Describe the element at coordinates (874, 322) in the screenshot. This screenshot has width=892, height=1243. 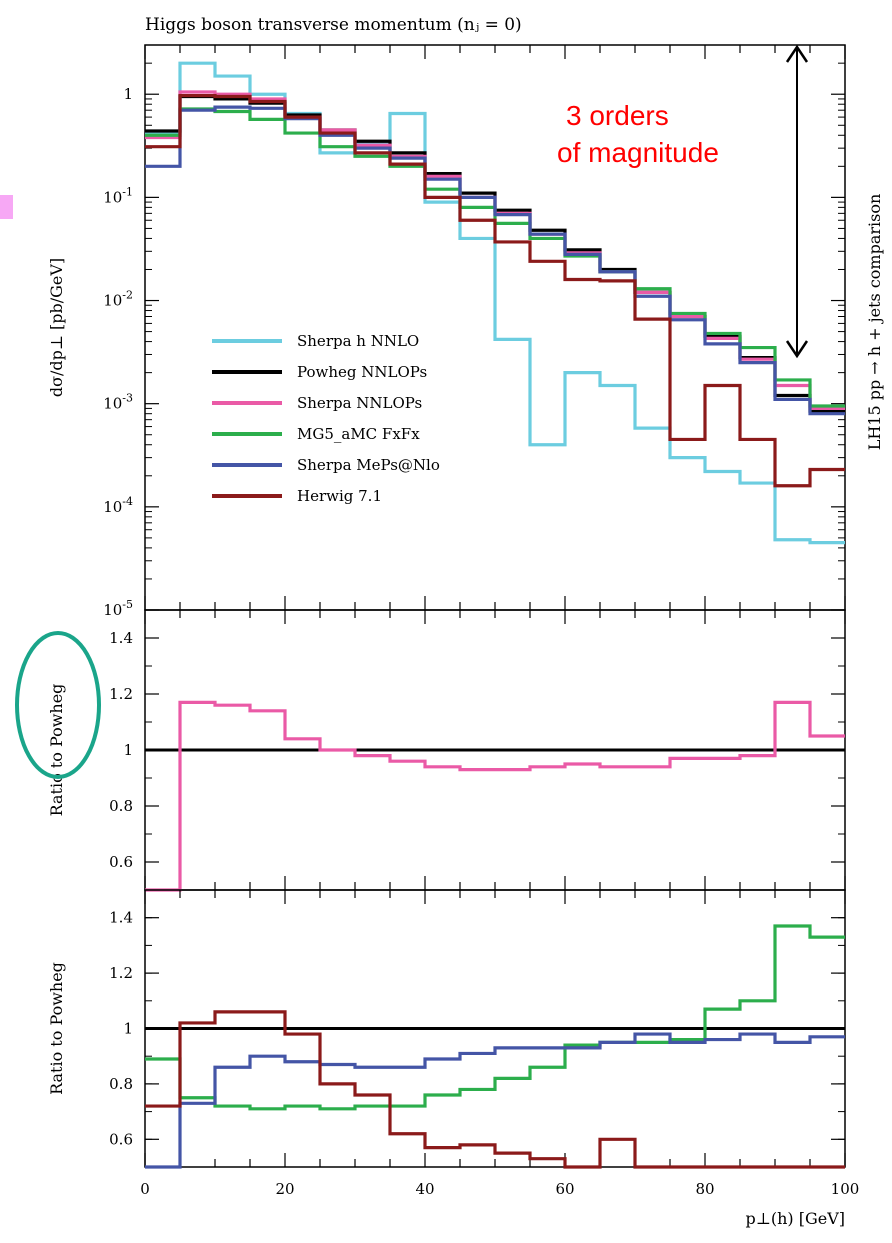
I see `side-label: LH15 pp → h + jets comparison` at that location.